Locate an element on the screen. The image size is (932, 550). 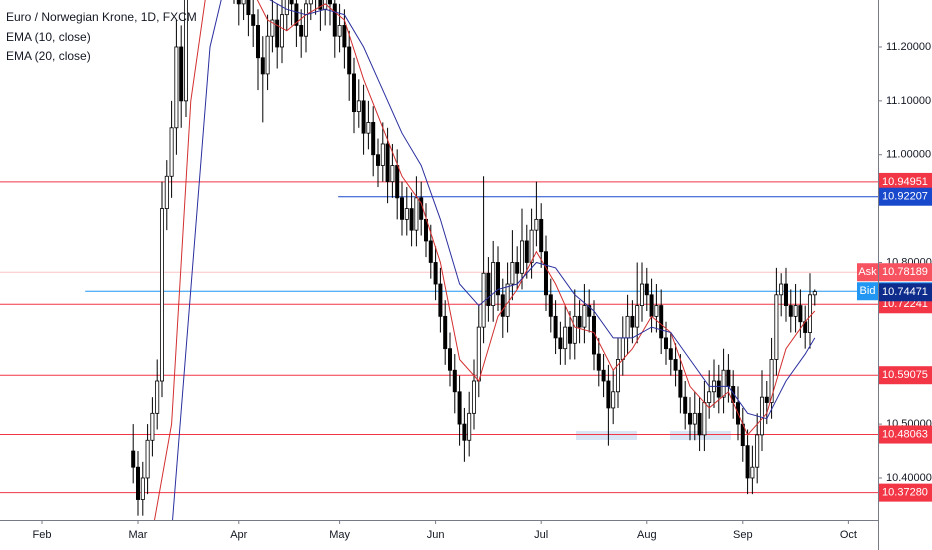
level-label: 10.37280 is located at coordinates (905, 493).